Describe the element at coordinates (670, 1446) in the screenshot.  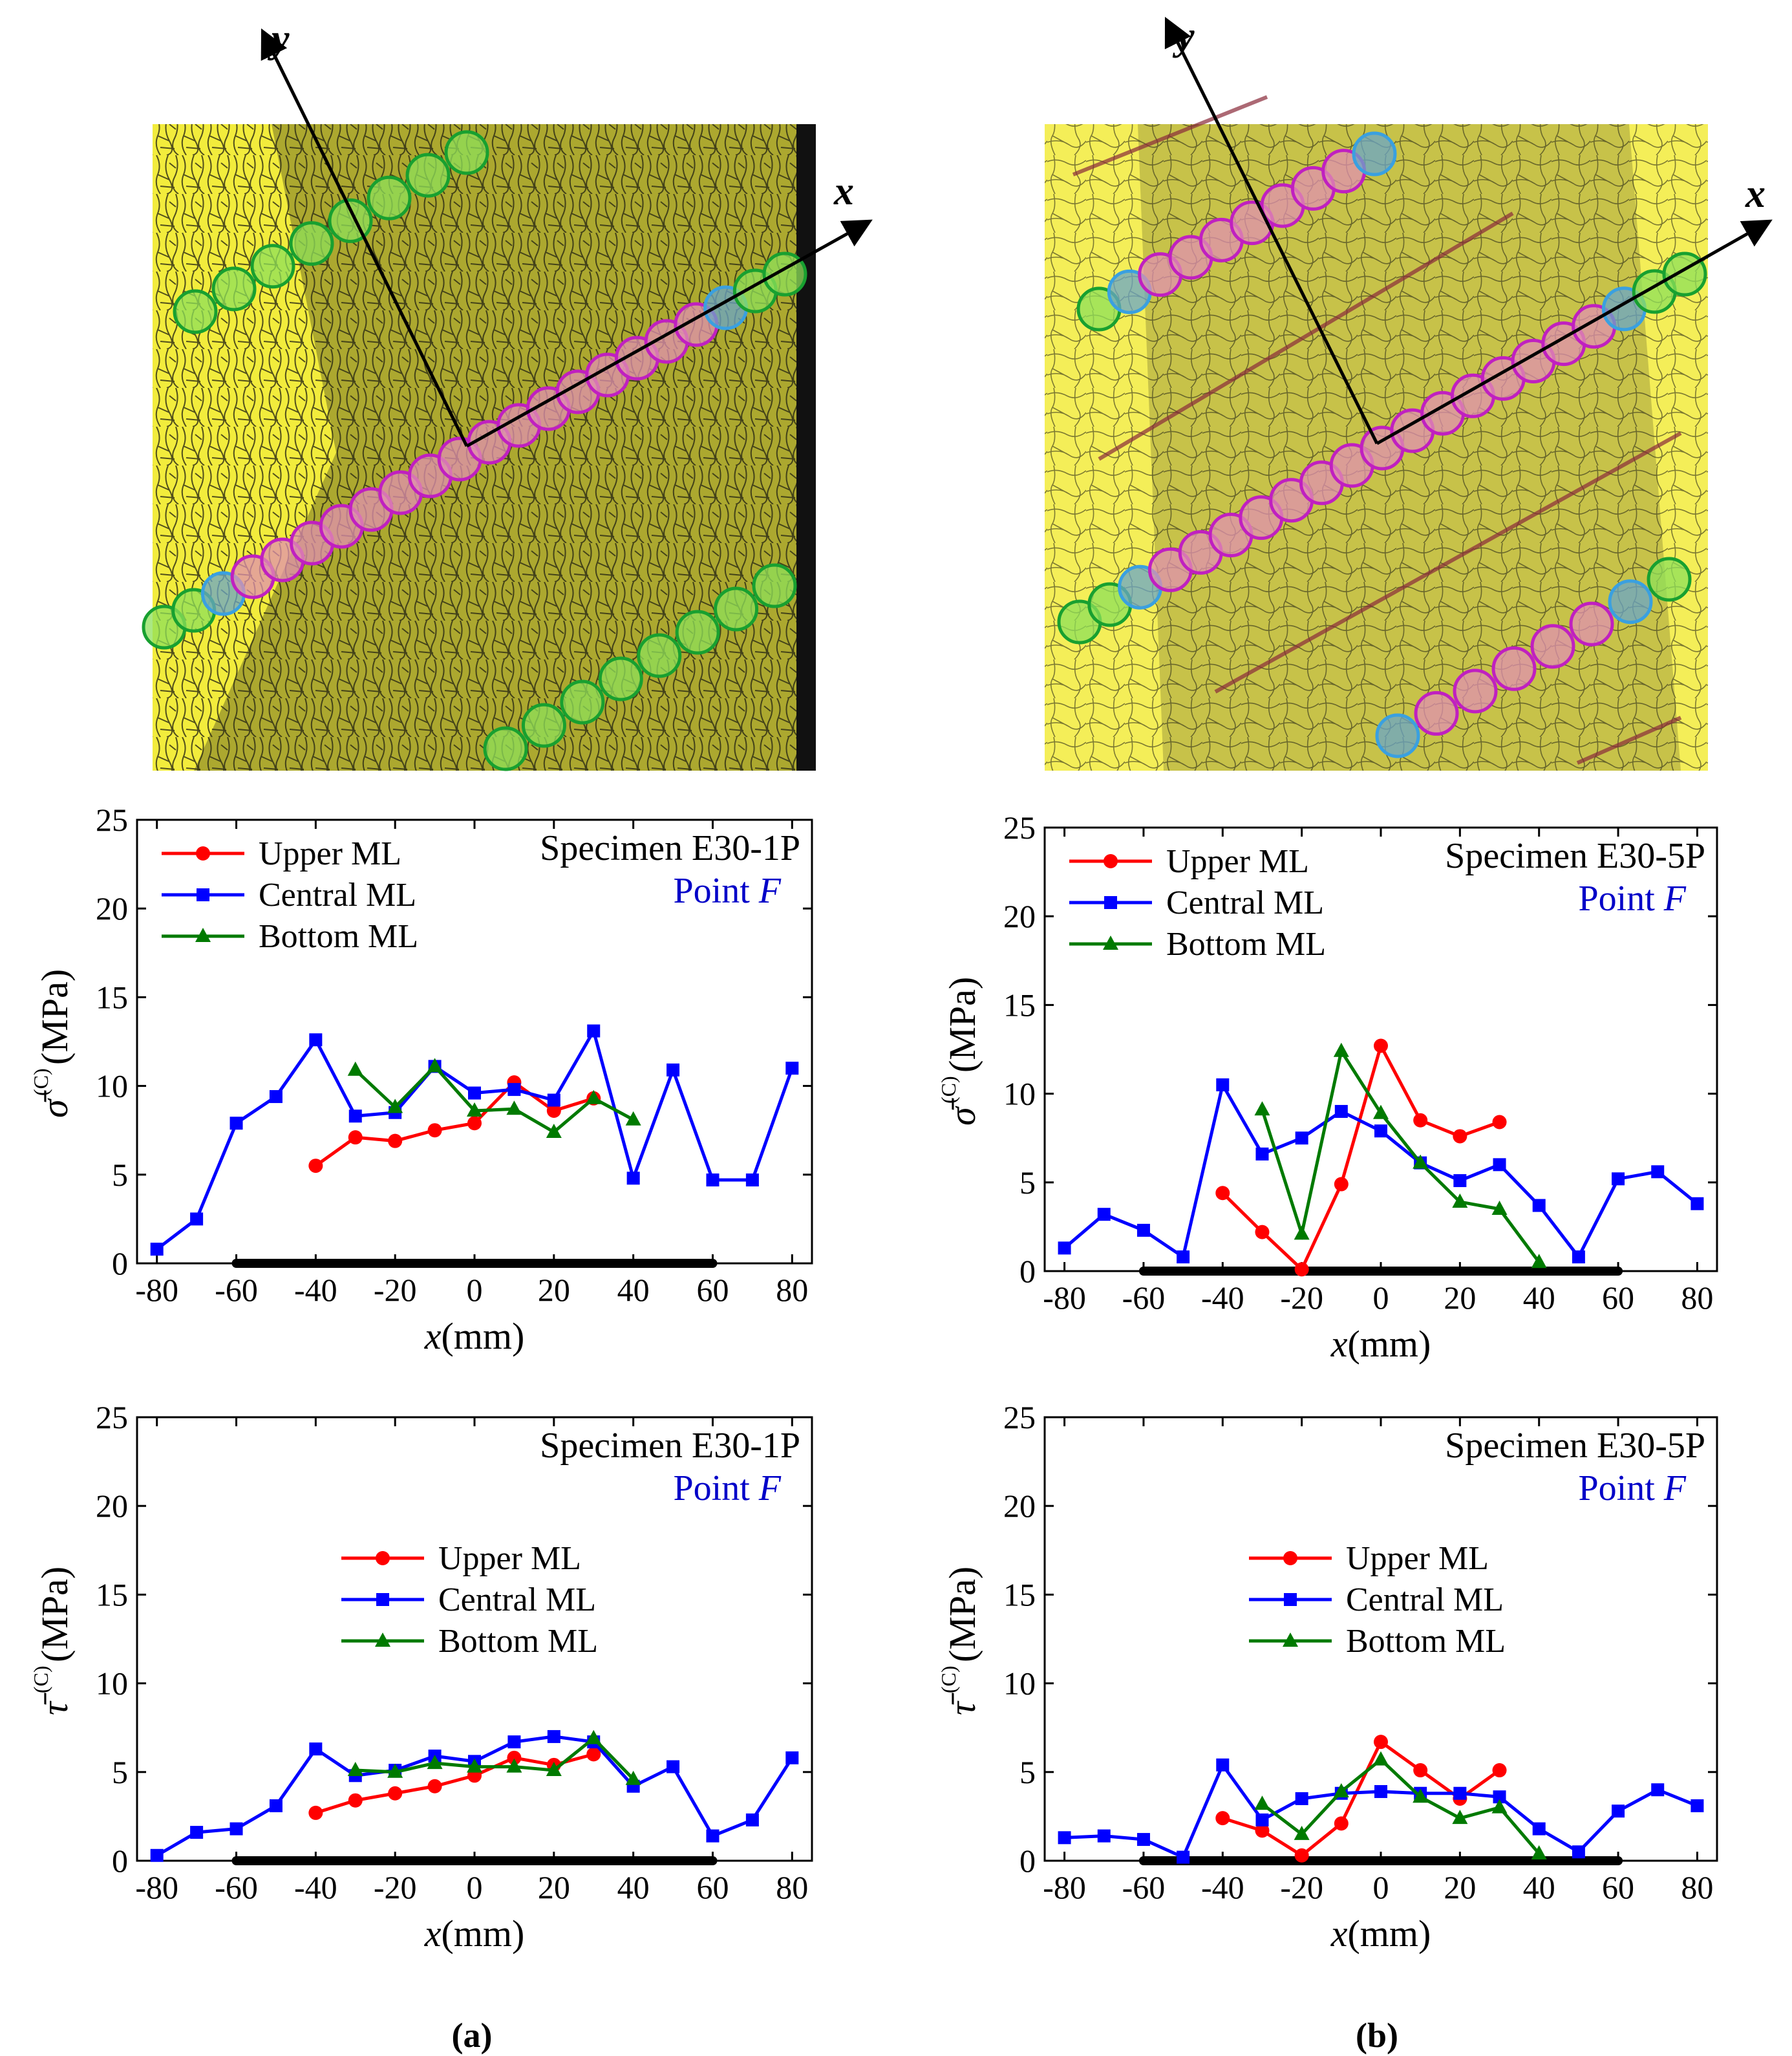
I see `specimen-label: Specimen E30-1P` at that location.